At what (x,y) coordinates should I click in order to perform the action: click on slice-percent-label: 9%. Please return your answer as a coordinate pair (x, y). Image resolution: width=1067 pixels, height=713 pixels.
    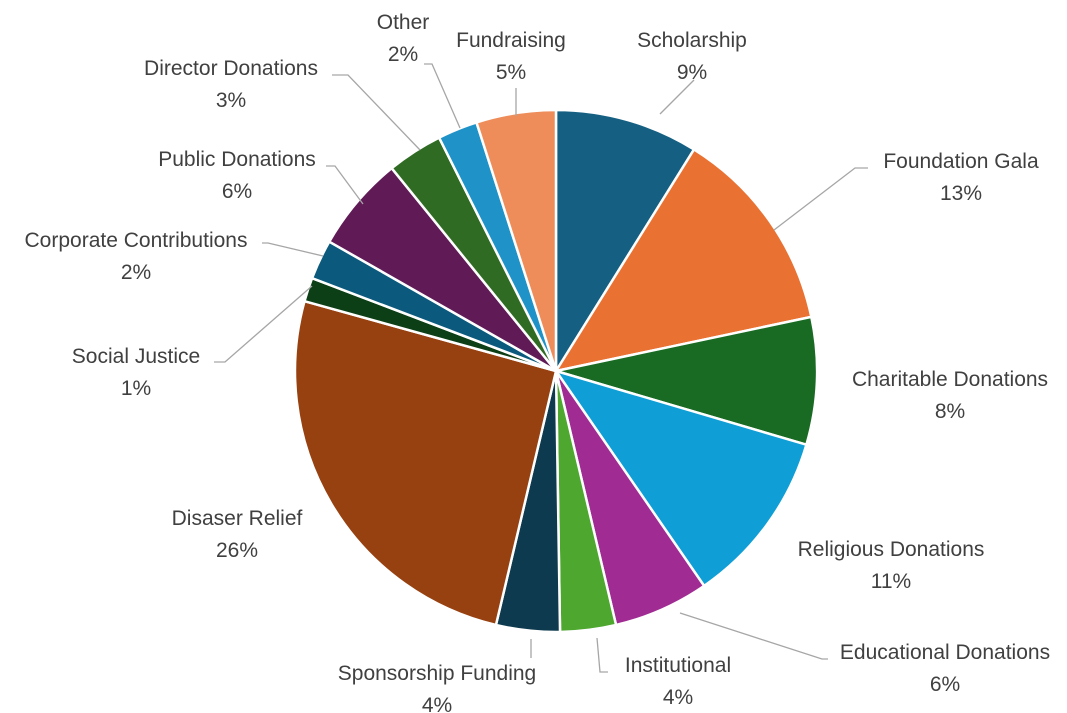
    Looking at the image, I should click on (692, 72).